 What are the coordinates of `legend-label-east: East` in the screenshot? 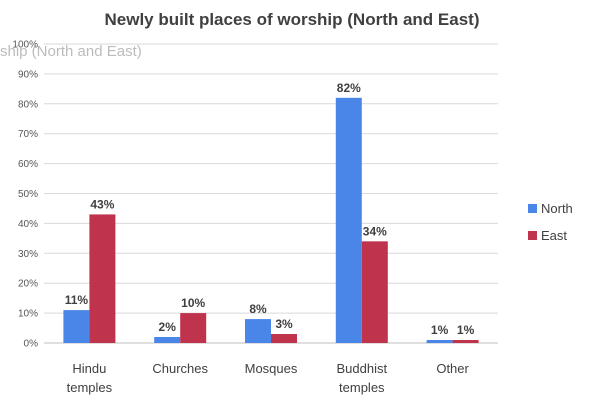 It's located at (554, 235).